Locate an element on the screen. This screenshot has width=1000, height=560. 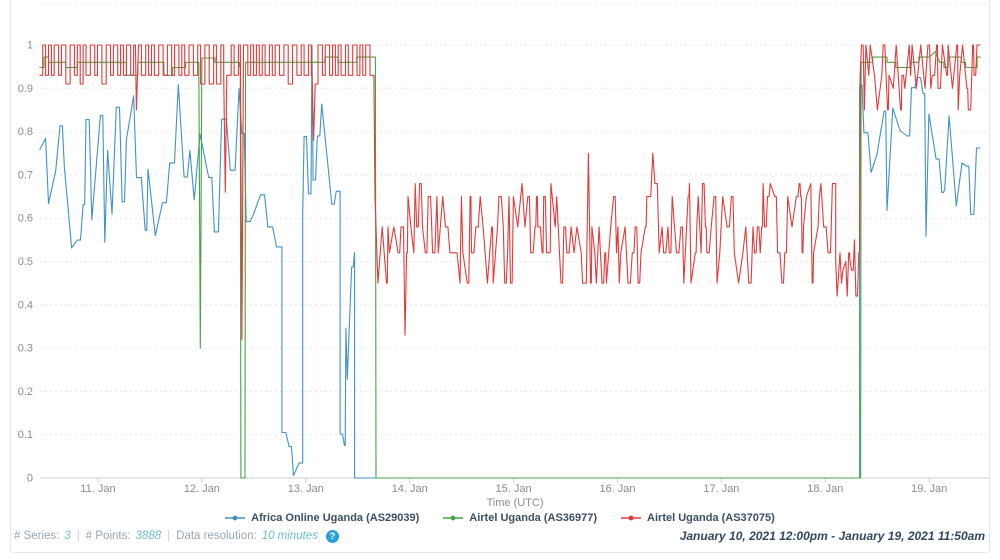
series-count-label: # Series: is located at coordinates (37, 536).